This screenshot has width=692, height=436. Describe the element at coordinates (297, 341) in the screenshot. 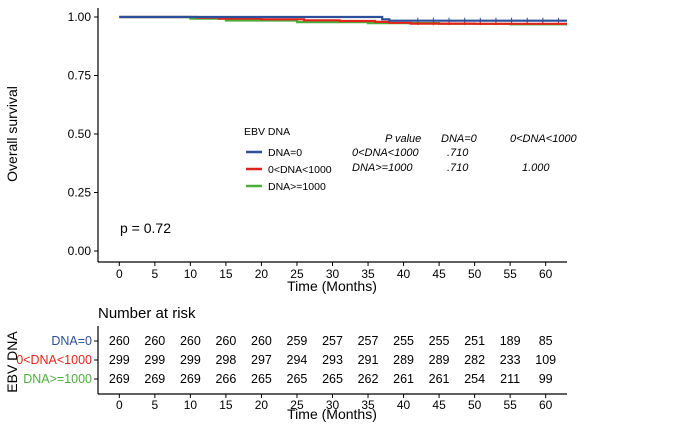

I see `risk-cell: 259` at that location.